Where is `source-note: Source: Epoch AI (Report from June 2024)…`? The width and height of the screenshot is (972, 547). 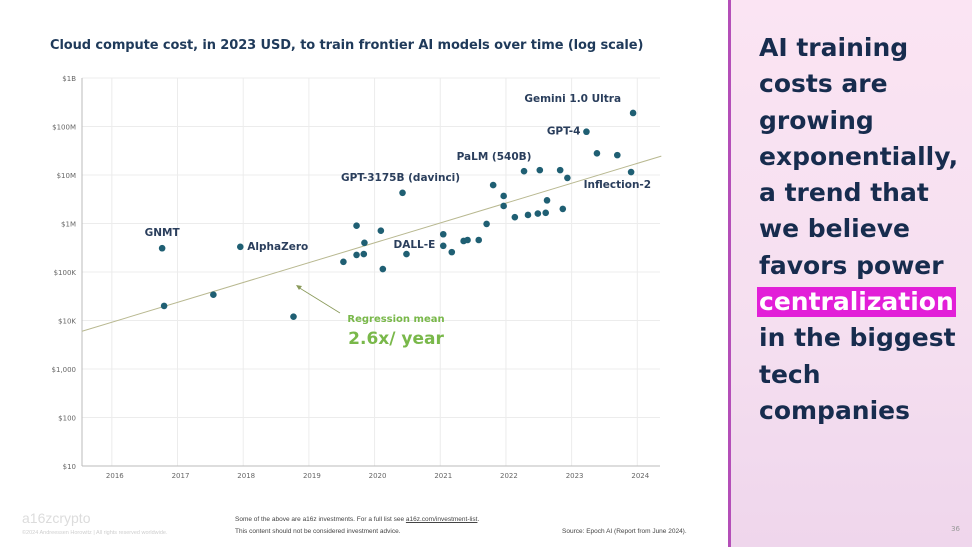 source-note: Source: Epoch AI (Report from June 2024)… is located at coordinates (624, 531).